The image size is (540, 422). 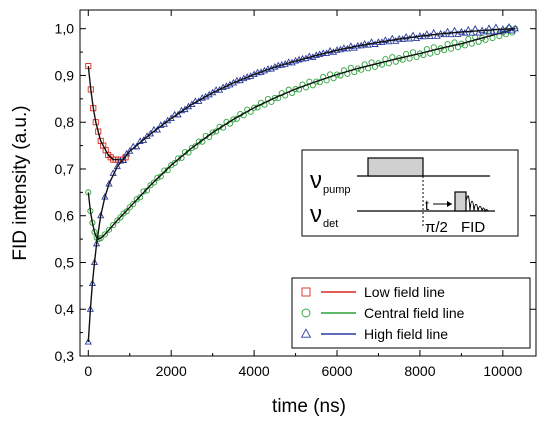 What do you see at coordinates (419, 371) in the screenshot?
I see `x-tick-label: 8000` at bounding box center [419, 371].